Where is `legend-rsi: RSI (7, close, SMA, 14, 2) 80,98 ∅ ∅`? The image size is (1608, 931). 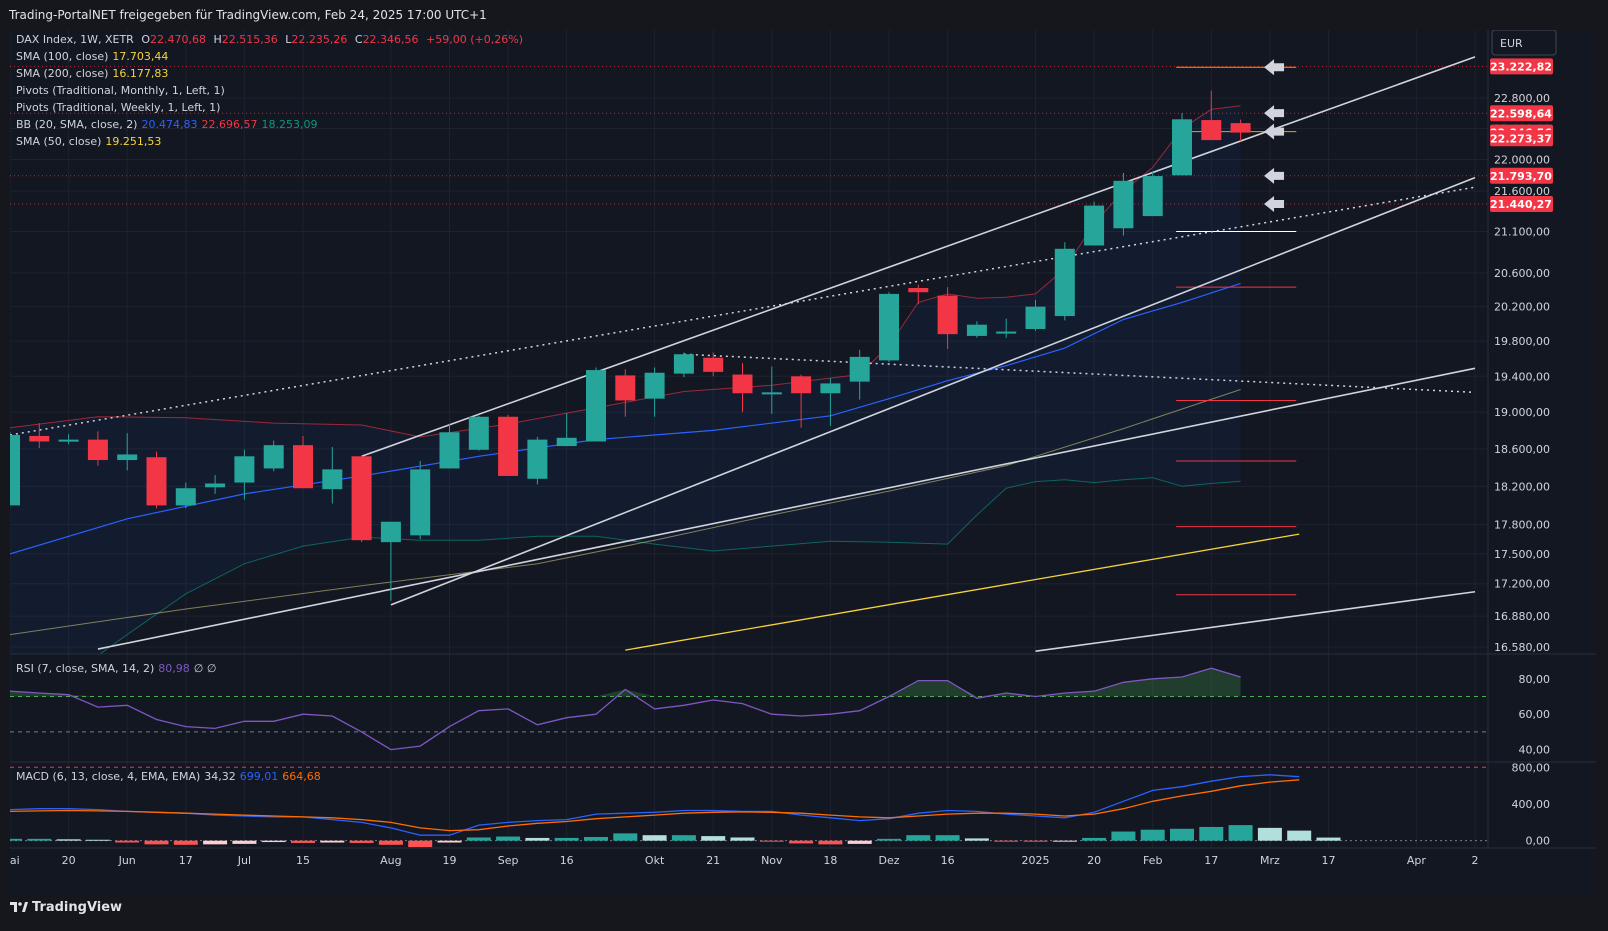
legend-rsi: RSI (7, close, SMA, 14, 2) 80,98 ∅ ∅ is located at coordinates (116, 668).